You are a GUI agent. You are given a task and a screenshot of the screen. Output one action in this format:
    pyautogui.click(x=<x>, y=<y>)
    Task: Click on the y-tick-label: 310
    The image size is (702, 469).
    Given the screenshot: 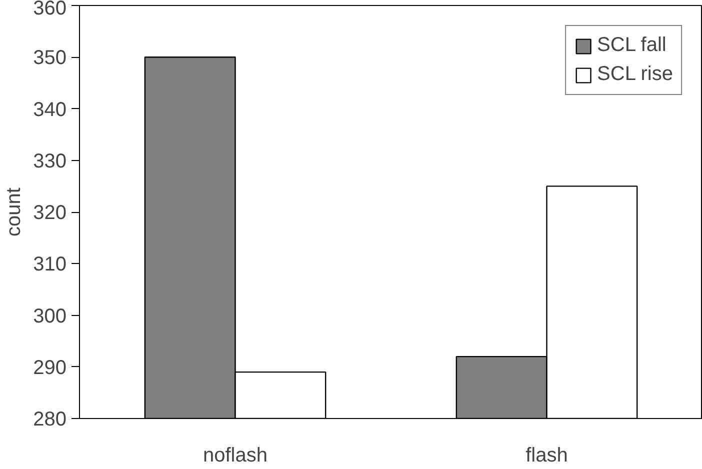 What is the action you would take?
    pyautogui.click(x=50, y=265)
    